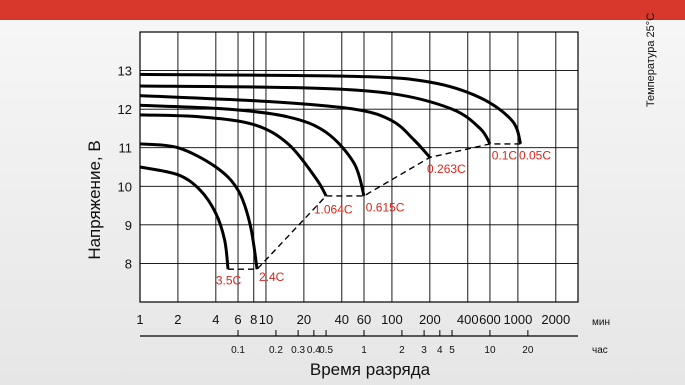 Image resolution: width=685 pixels, height=385 pixels. What do you see at coordinates (238, 350) in the screenshot?
I see `x-tick-label-hour: 0.1` at bounding box center [238, 350].